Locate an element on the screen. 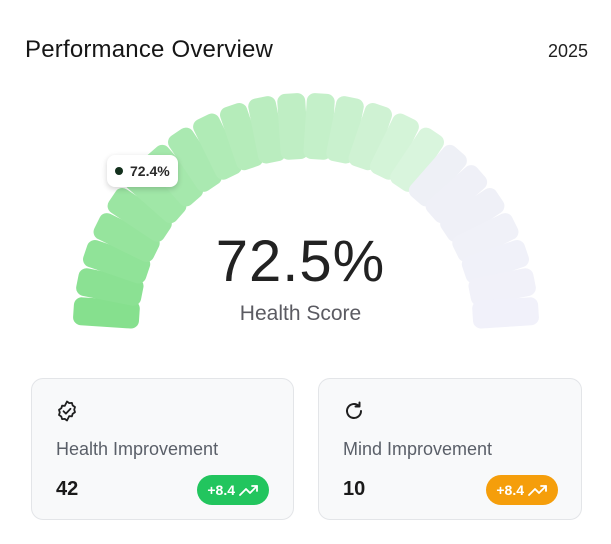 The height and width of the screenshot is (544, 611). tooltip-dot-icon is located at coordinates (119, 171).